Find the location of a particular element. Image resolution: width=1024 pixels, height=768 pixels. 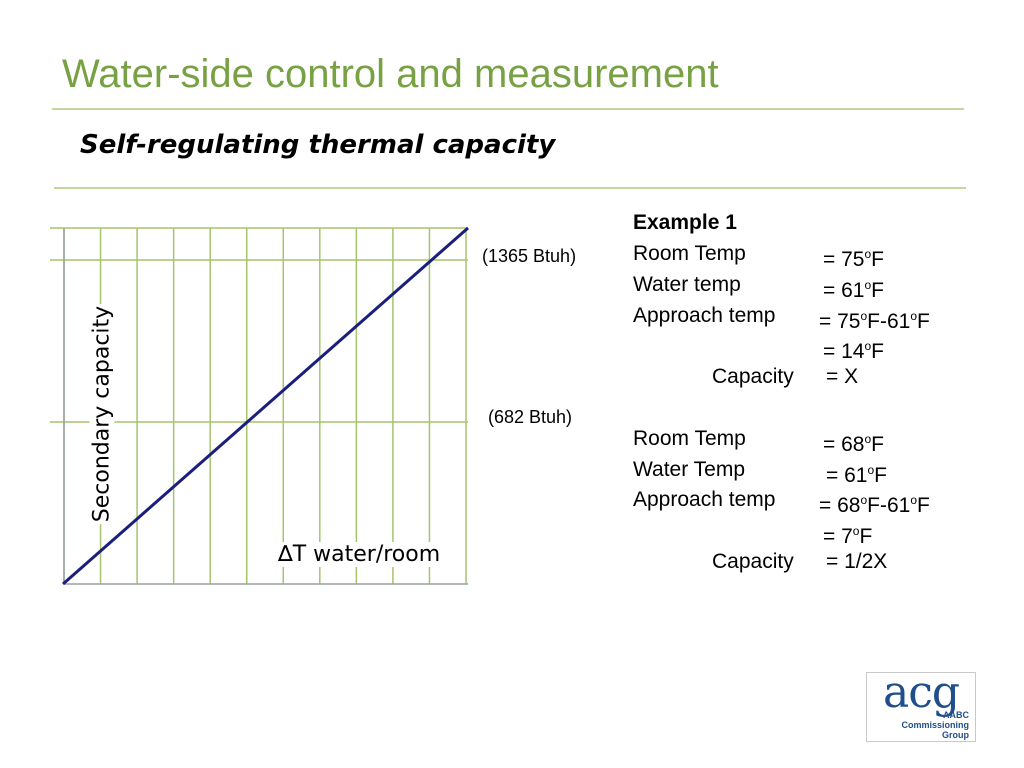

logo-line-group: Group is located at coordinates (955, 735).